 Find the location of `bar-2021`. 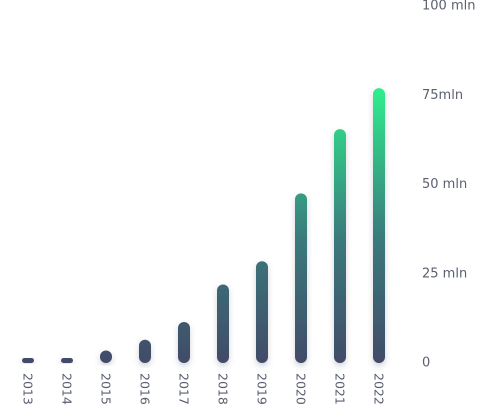

bar-2021 is located at coordinates (340, 246).